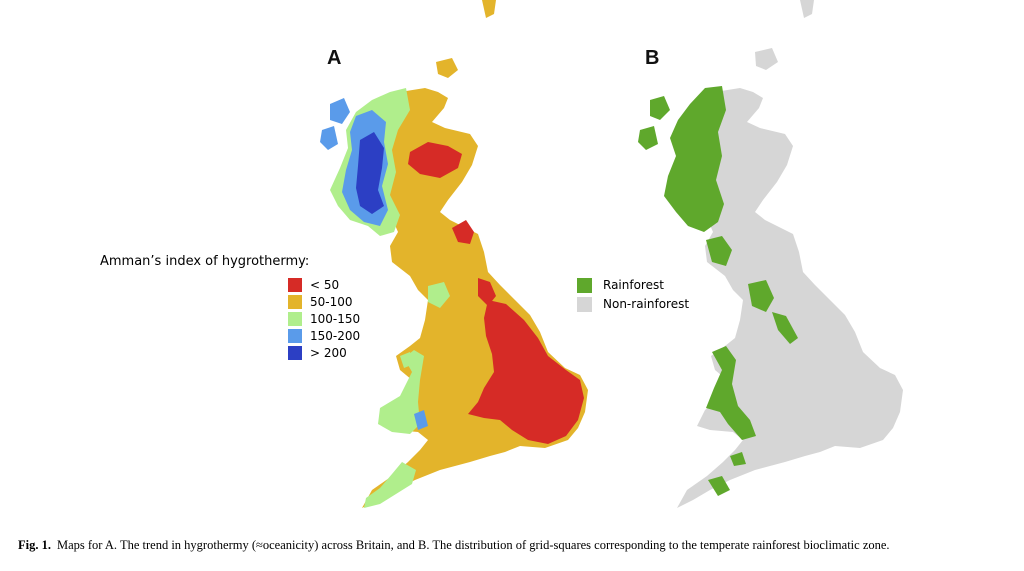 Image resolution: width=1024 pixels, height=571 pixels. I want to click on rainforest-argyll, so click(719, 251).